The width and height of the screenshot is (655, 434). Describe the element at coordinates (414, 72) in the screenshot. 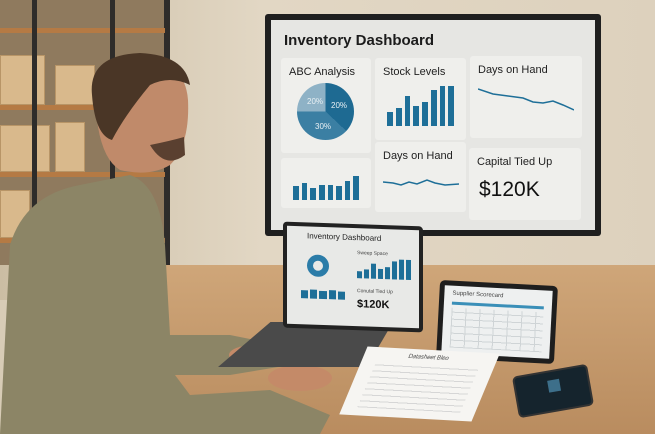

I see `panel-title: Stock Levels` at that location.